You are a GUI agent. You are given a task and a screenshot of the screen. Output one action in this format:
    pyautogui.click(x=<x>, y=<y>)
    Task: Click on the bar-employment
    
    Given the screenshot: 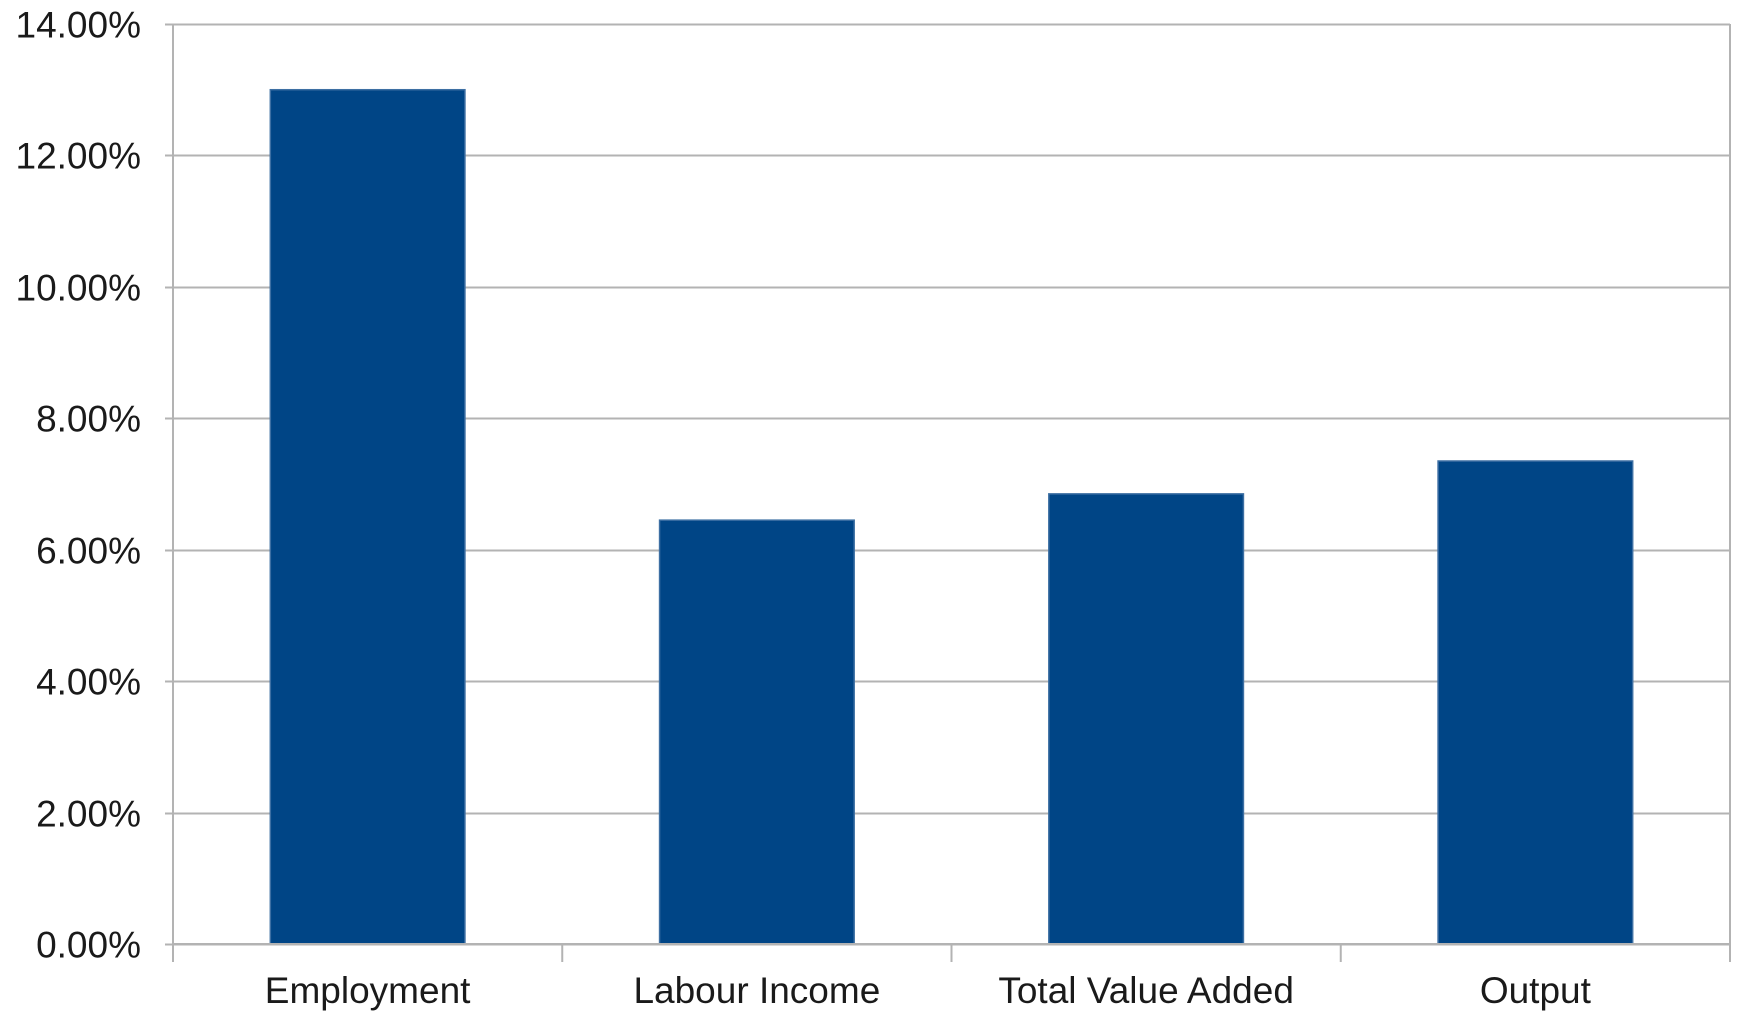 What is the action you would take?
    pyautogui.click(x=367, y=516)
    